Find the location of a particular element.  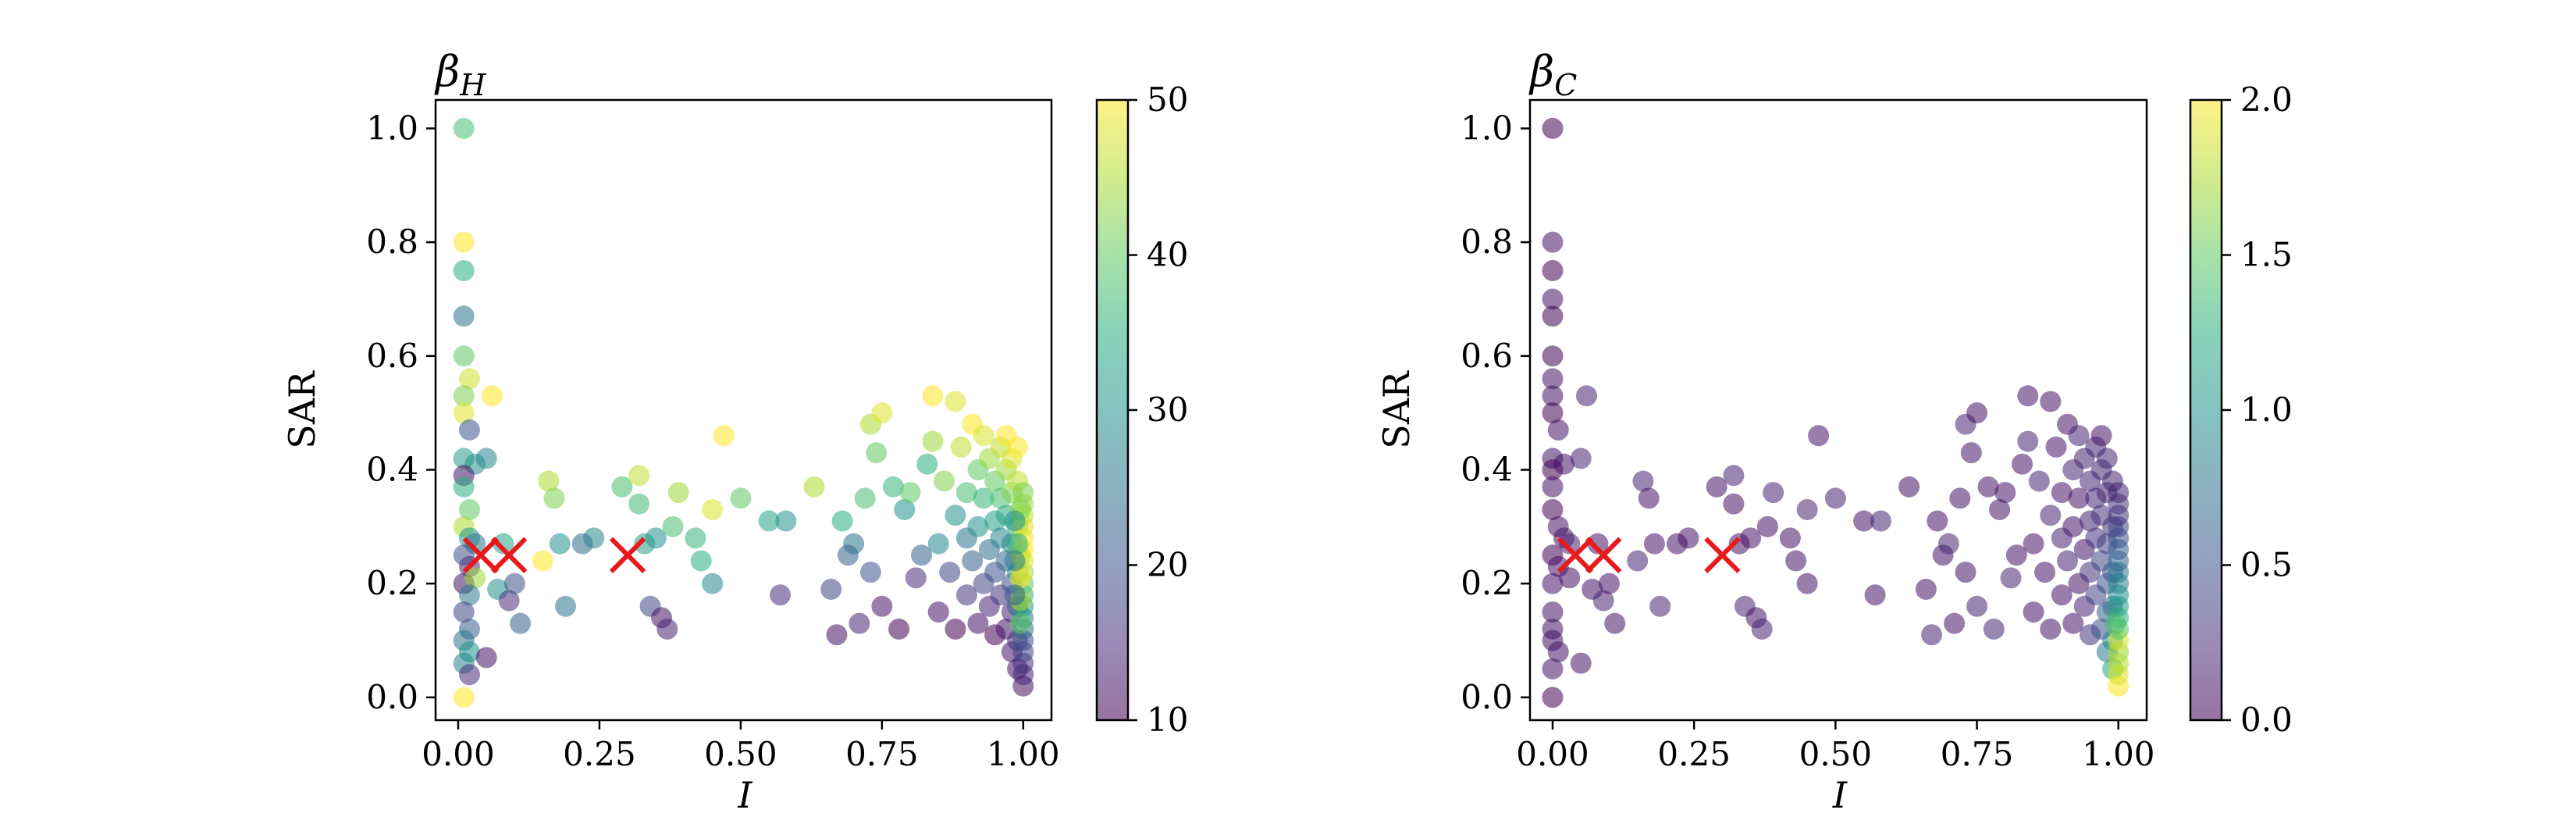

colorbar is located at coordinates (1112, 410).